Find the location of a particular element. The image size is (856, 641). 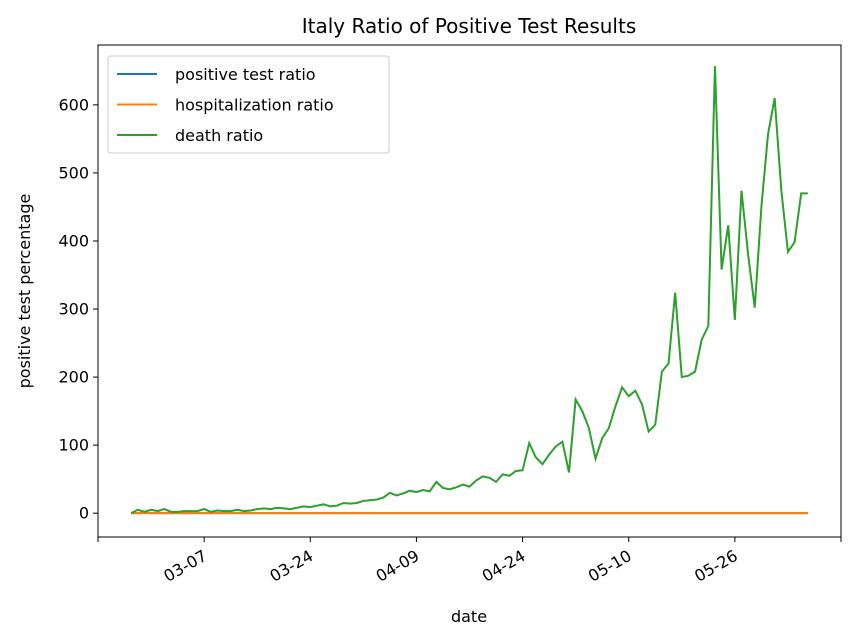

x-tick-label: 03-24 is located at coordinates (292, 566).